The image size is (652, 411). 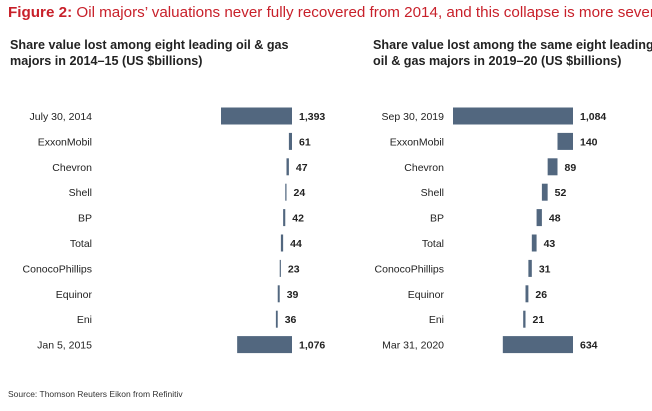 I want to click on right-value-label-3: 52, so click(x=561, y=193).